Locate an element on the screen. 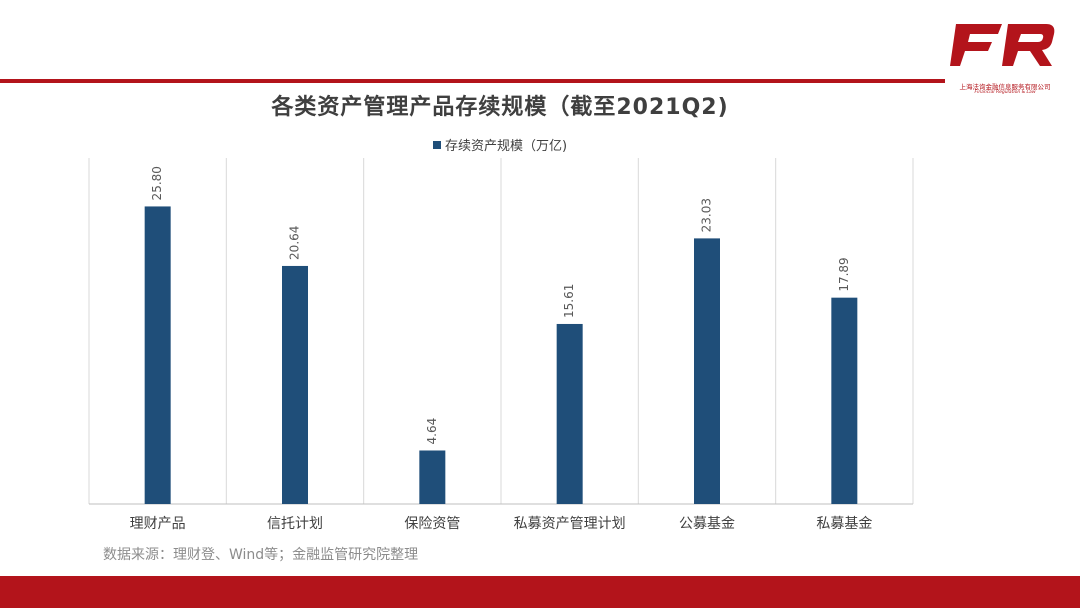 This screenshot has height=608, width=1080. source-note: 数据来源：理财登、Wind等；金融监管研究院整理 is located at coordinates (261, 555).